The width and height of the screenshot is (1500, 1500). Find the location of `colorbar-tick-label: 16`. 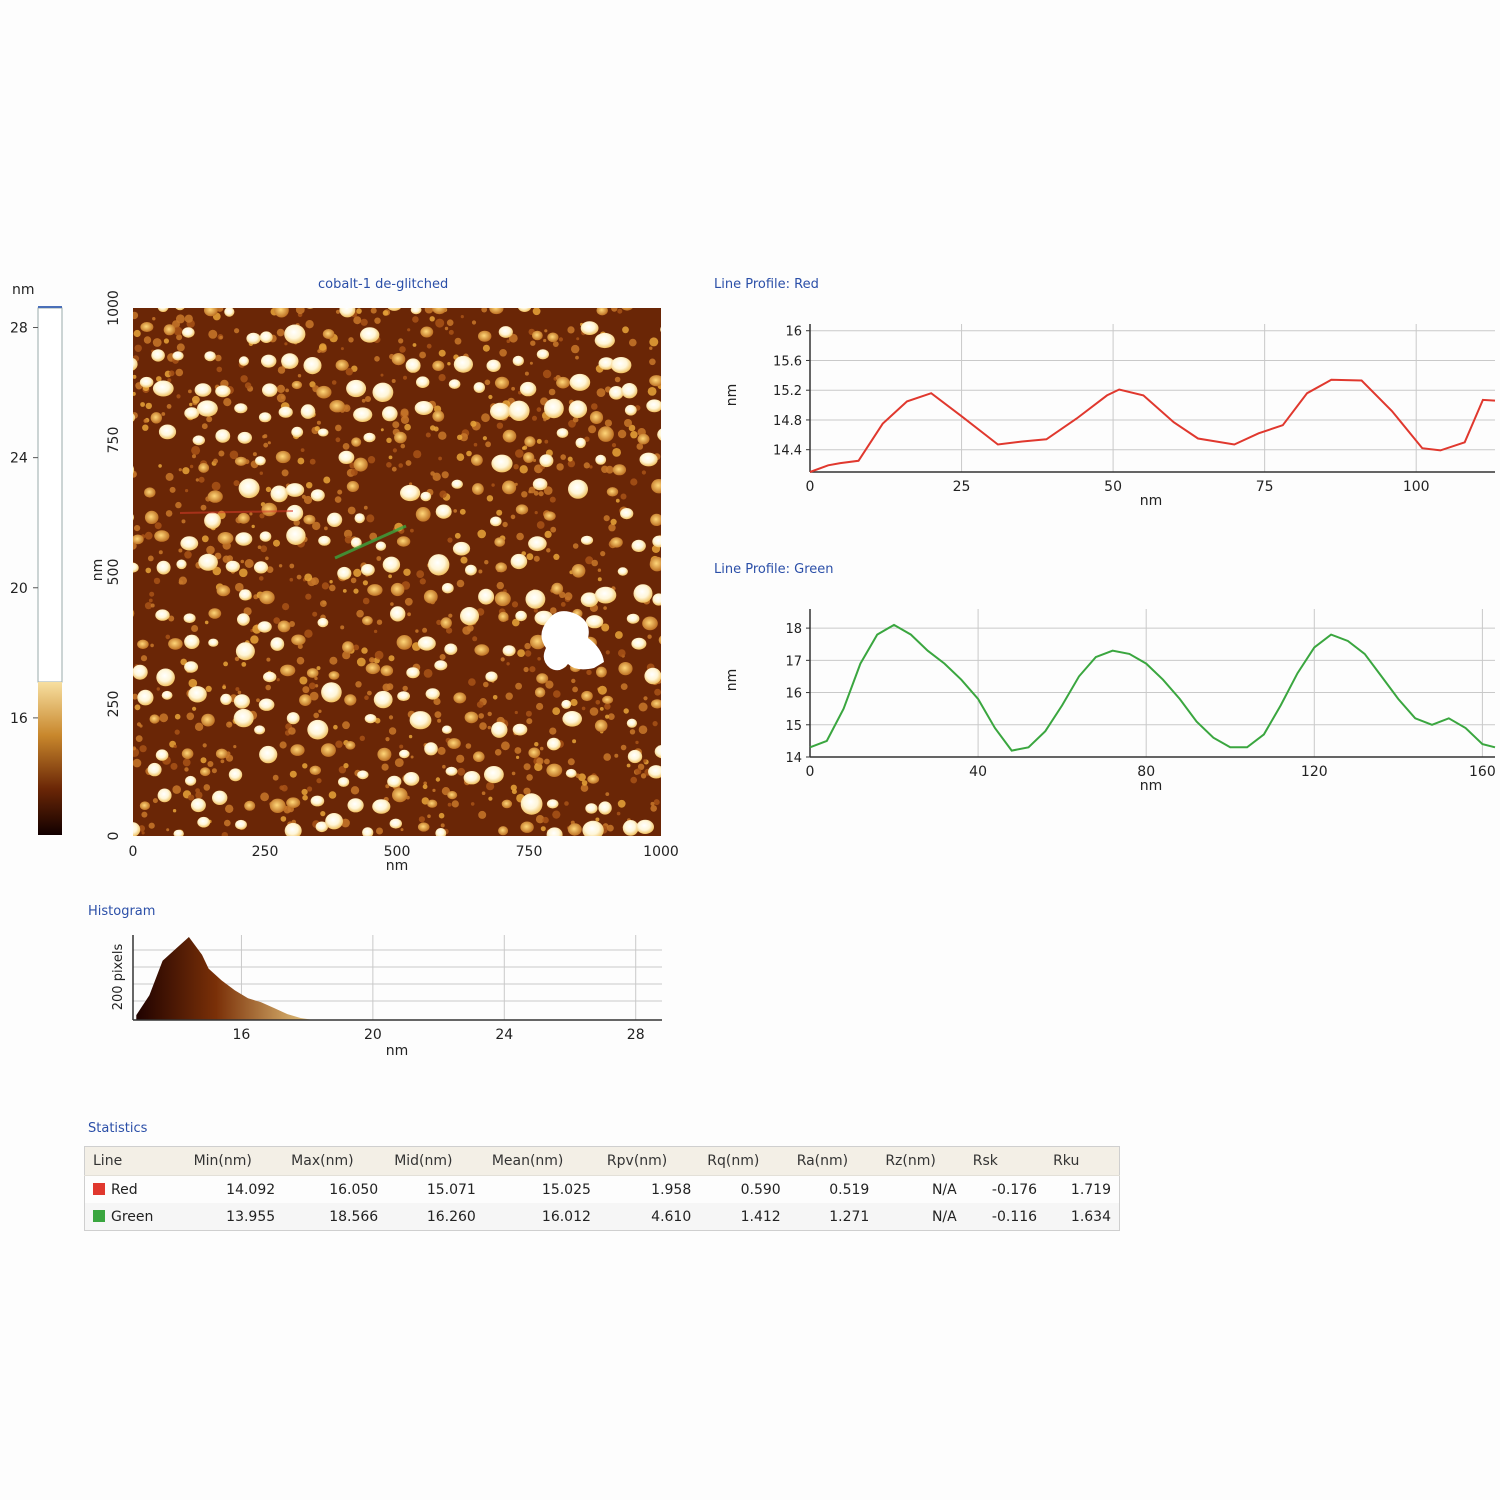

colorbar-tick-label: 16 is located at coordinates (19, 719).